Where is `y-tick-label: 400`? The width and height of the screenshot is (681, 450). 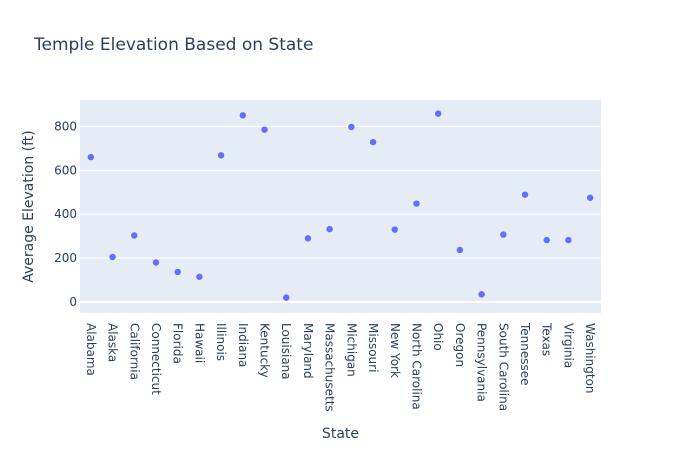 y-tick-label: 400 is located at coordinates (65, 214).